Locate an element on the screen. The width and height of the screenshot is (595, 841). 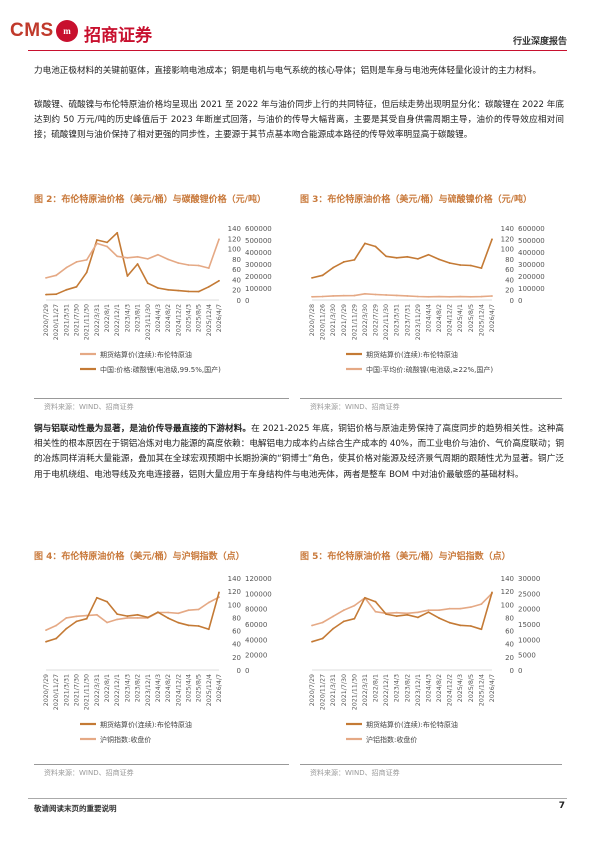
figure-3-title: 图 3：布伦特原油价格（美元/桶）与硫酸镍价格（元/吨） is located at coordinates (416, 200).